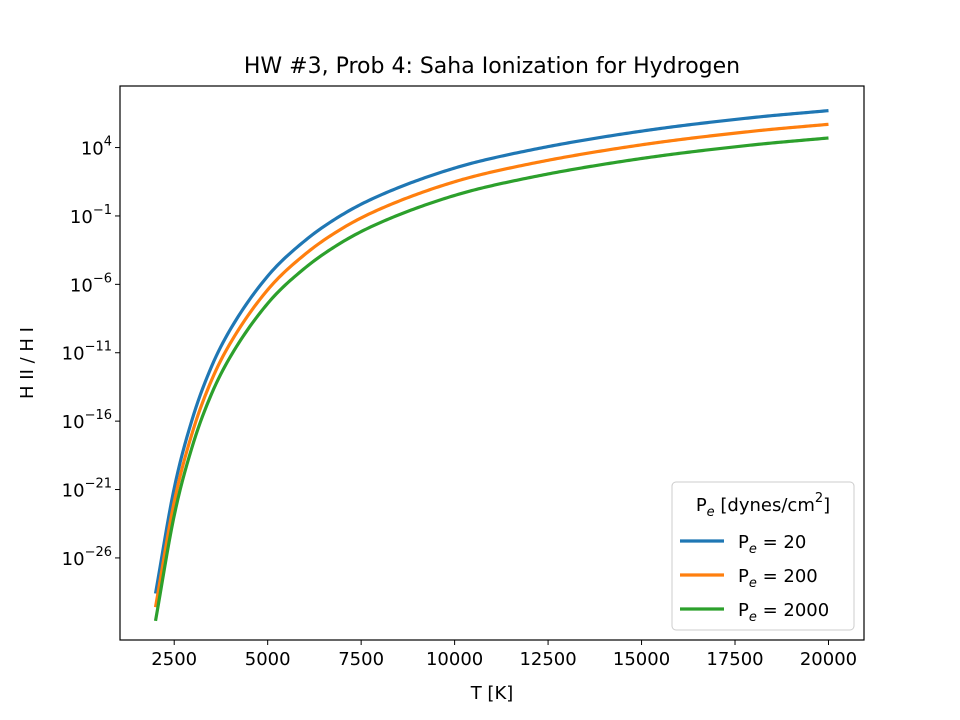  I want to click on legend-label-pe-20: Pe = 20, so click(772, 544).